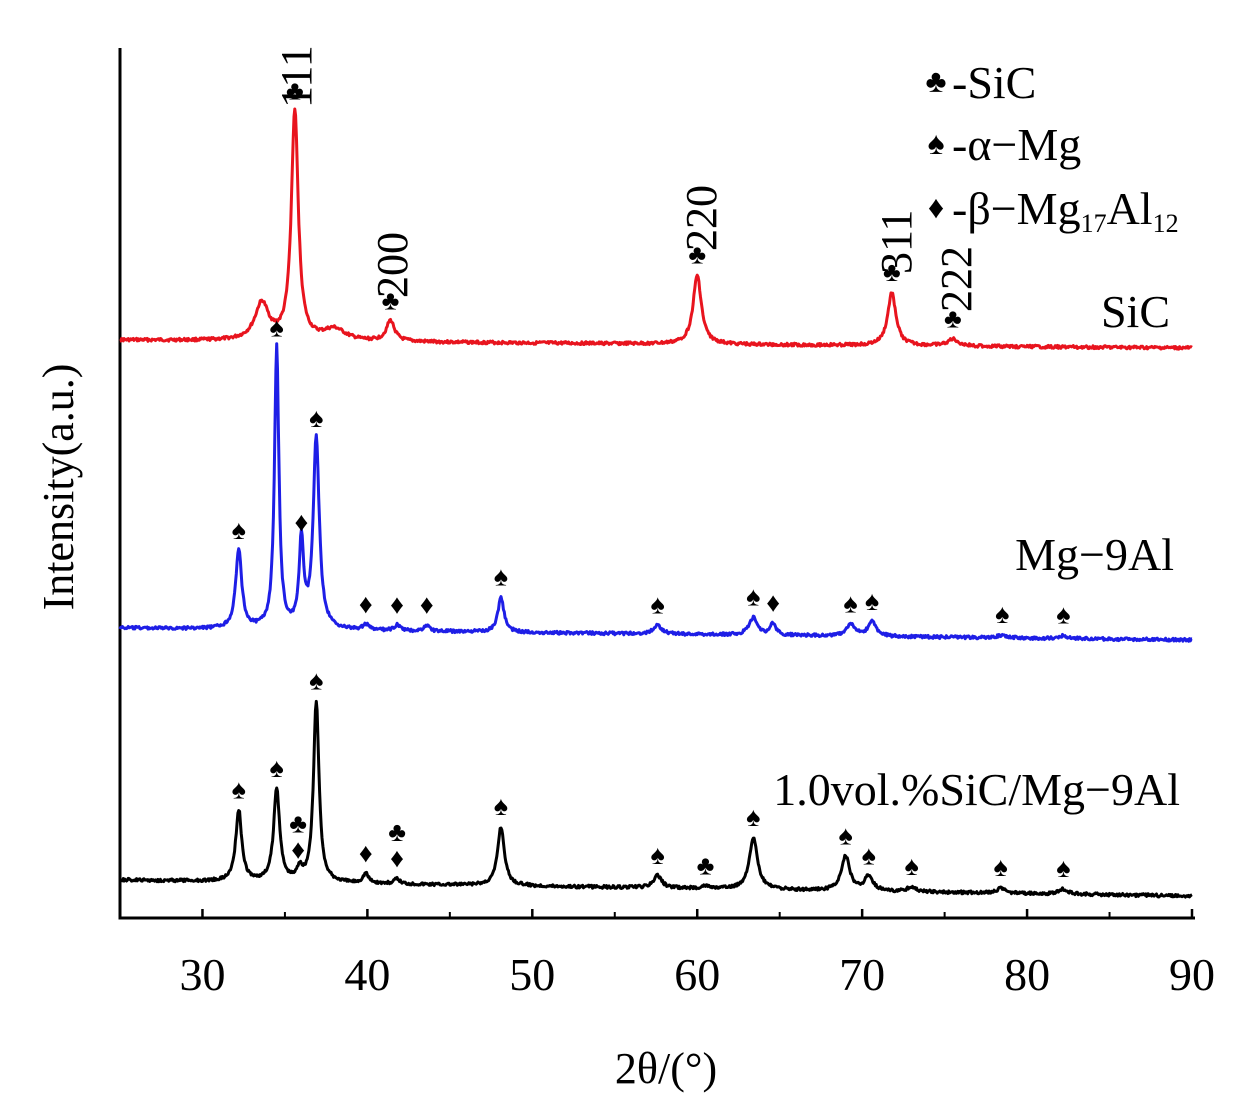 The width and height of the screenshot is (1256, 1120). Describe the element at coordinates (706, 865) in the screenshot. I see `peak-marker-club-2-10: ♣` at that location.